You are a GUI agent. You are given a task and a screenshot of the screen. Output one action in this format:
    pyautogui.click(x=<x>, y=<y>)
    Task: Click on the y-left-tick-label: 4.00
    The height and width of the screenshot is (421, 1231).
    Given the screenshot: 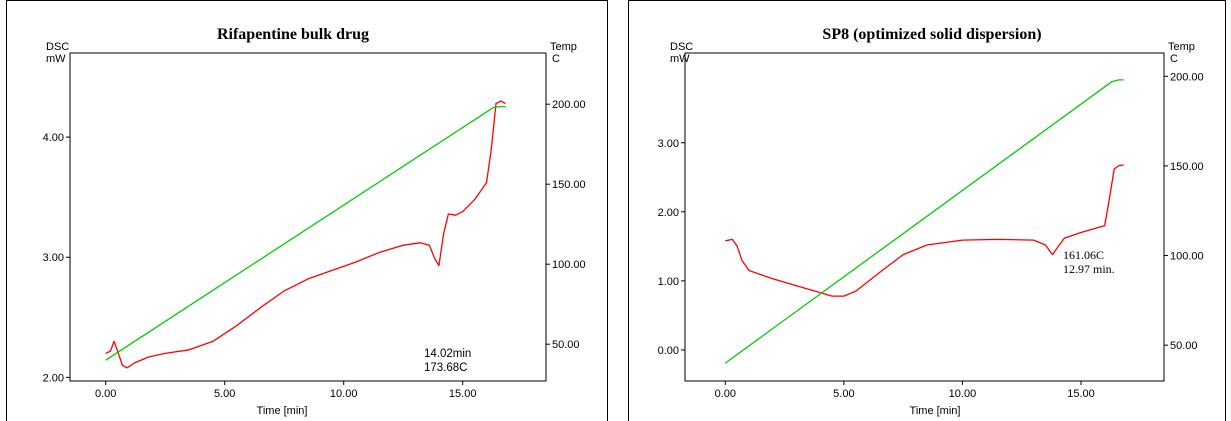 What is the action you would take?
    pyautogui.click(x=53, y=138)
    